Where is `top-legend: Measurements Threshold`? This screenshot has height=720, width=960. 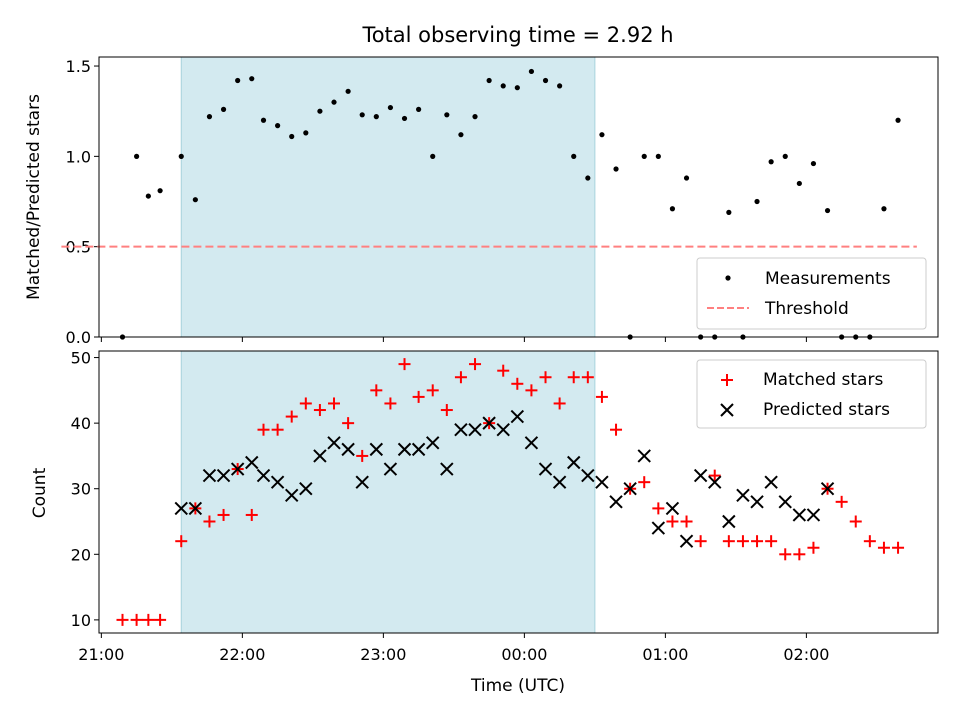
top-legend: Measurements Threshold is located at coordinates (811, 293).